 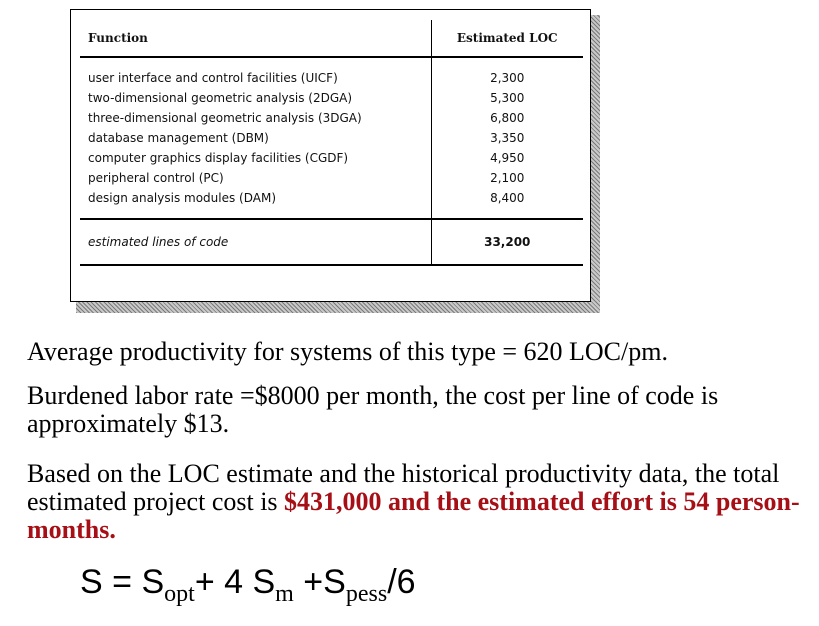 I want to click on loc-cell: 2,300, so click(x=507, y=78).